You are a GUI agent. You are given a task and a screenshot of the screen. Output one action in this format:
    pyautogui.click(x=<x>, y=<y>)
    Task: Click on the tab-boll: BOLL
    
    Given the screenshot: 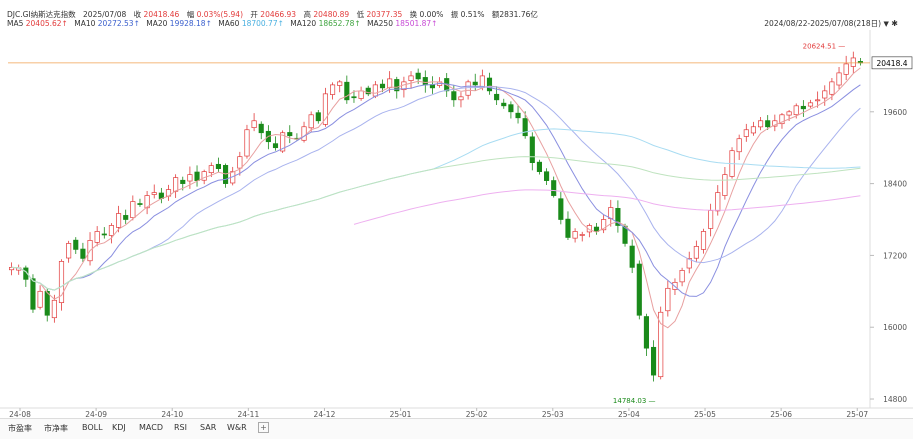 What is the action you would take?
    pyautogui.click(x=92, y=427)
    